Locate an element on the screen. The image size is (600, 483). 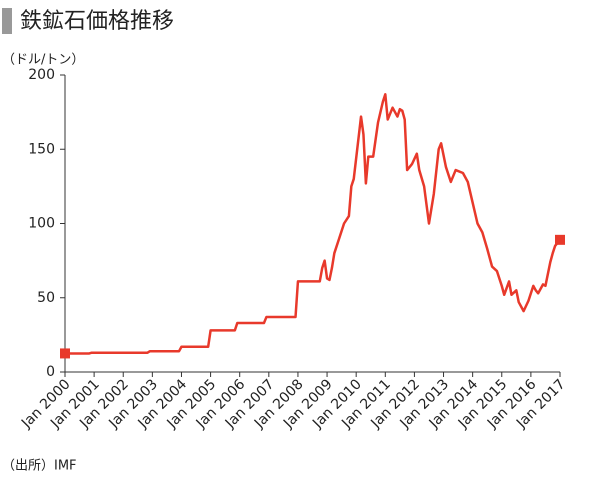
y-tick-label: 150 is located at coordinates (41, 149).